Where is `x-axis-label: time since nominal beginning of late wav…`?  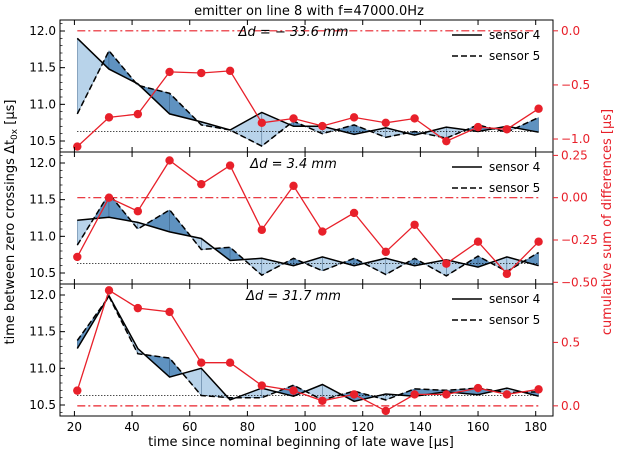
x-axis-label: time since nominal beginning of late wav… is located at coordinates (301, 442).